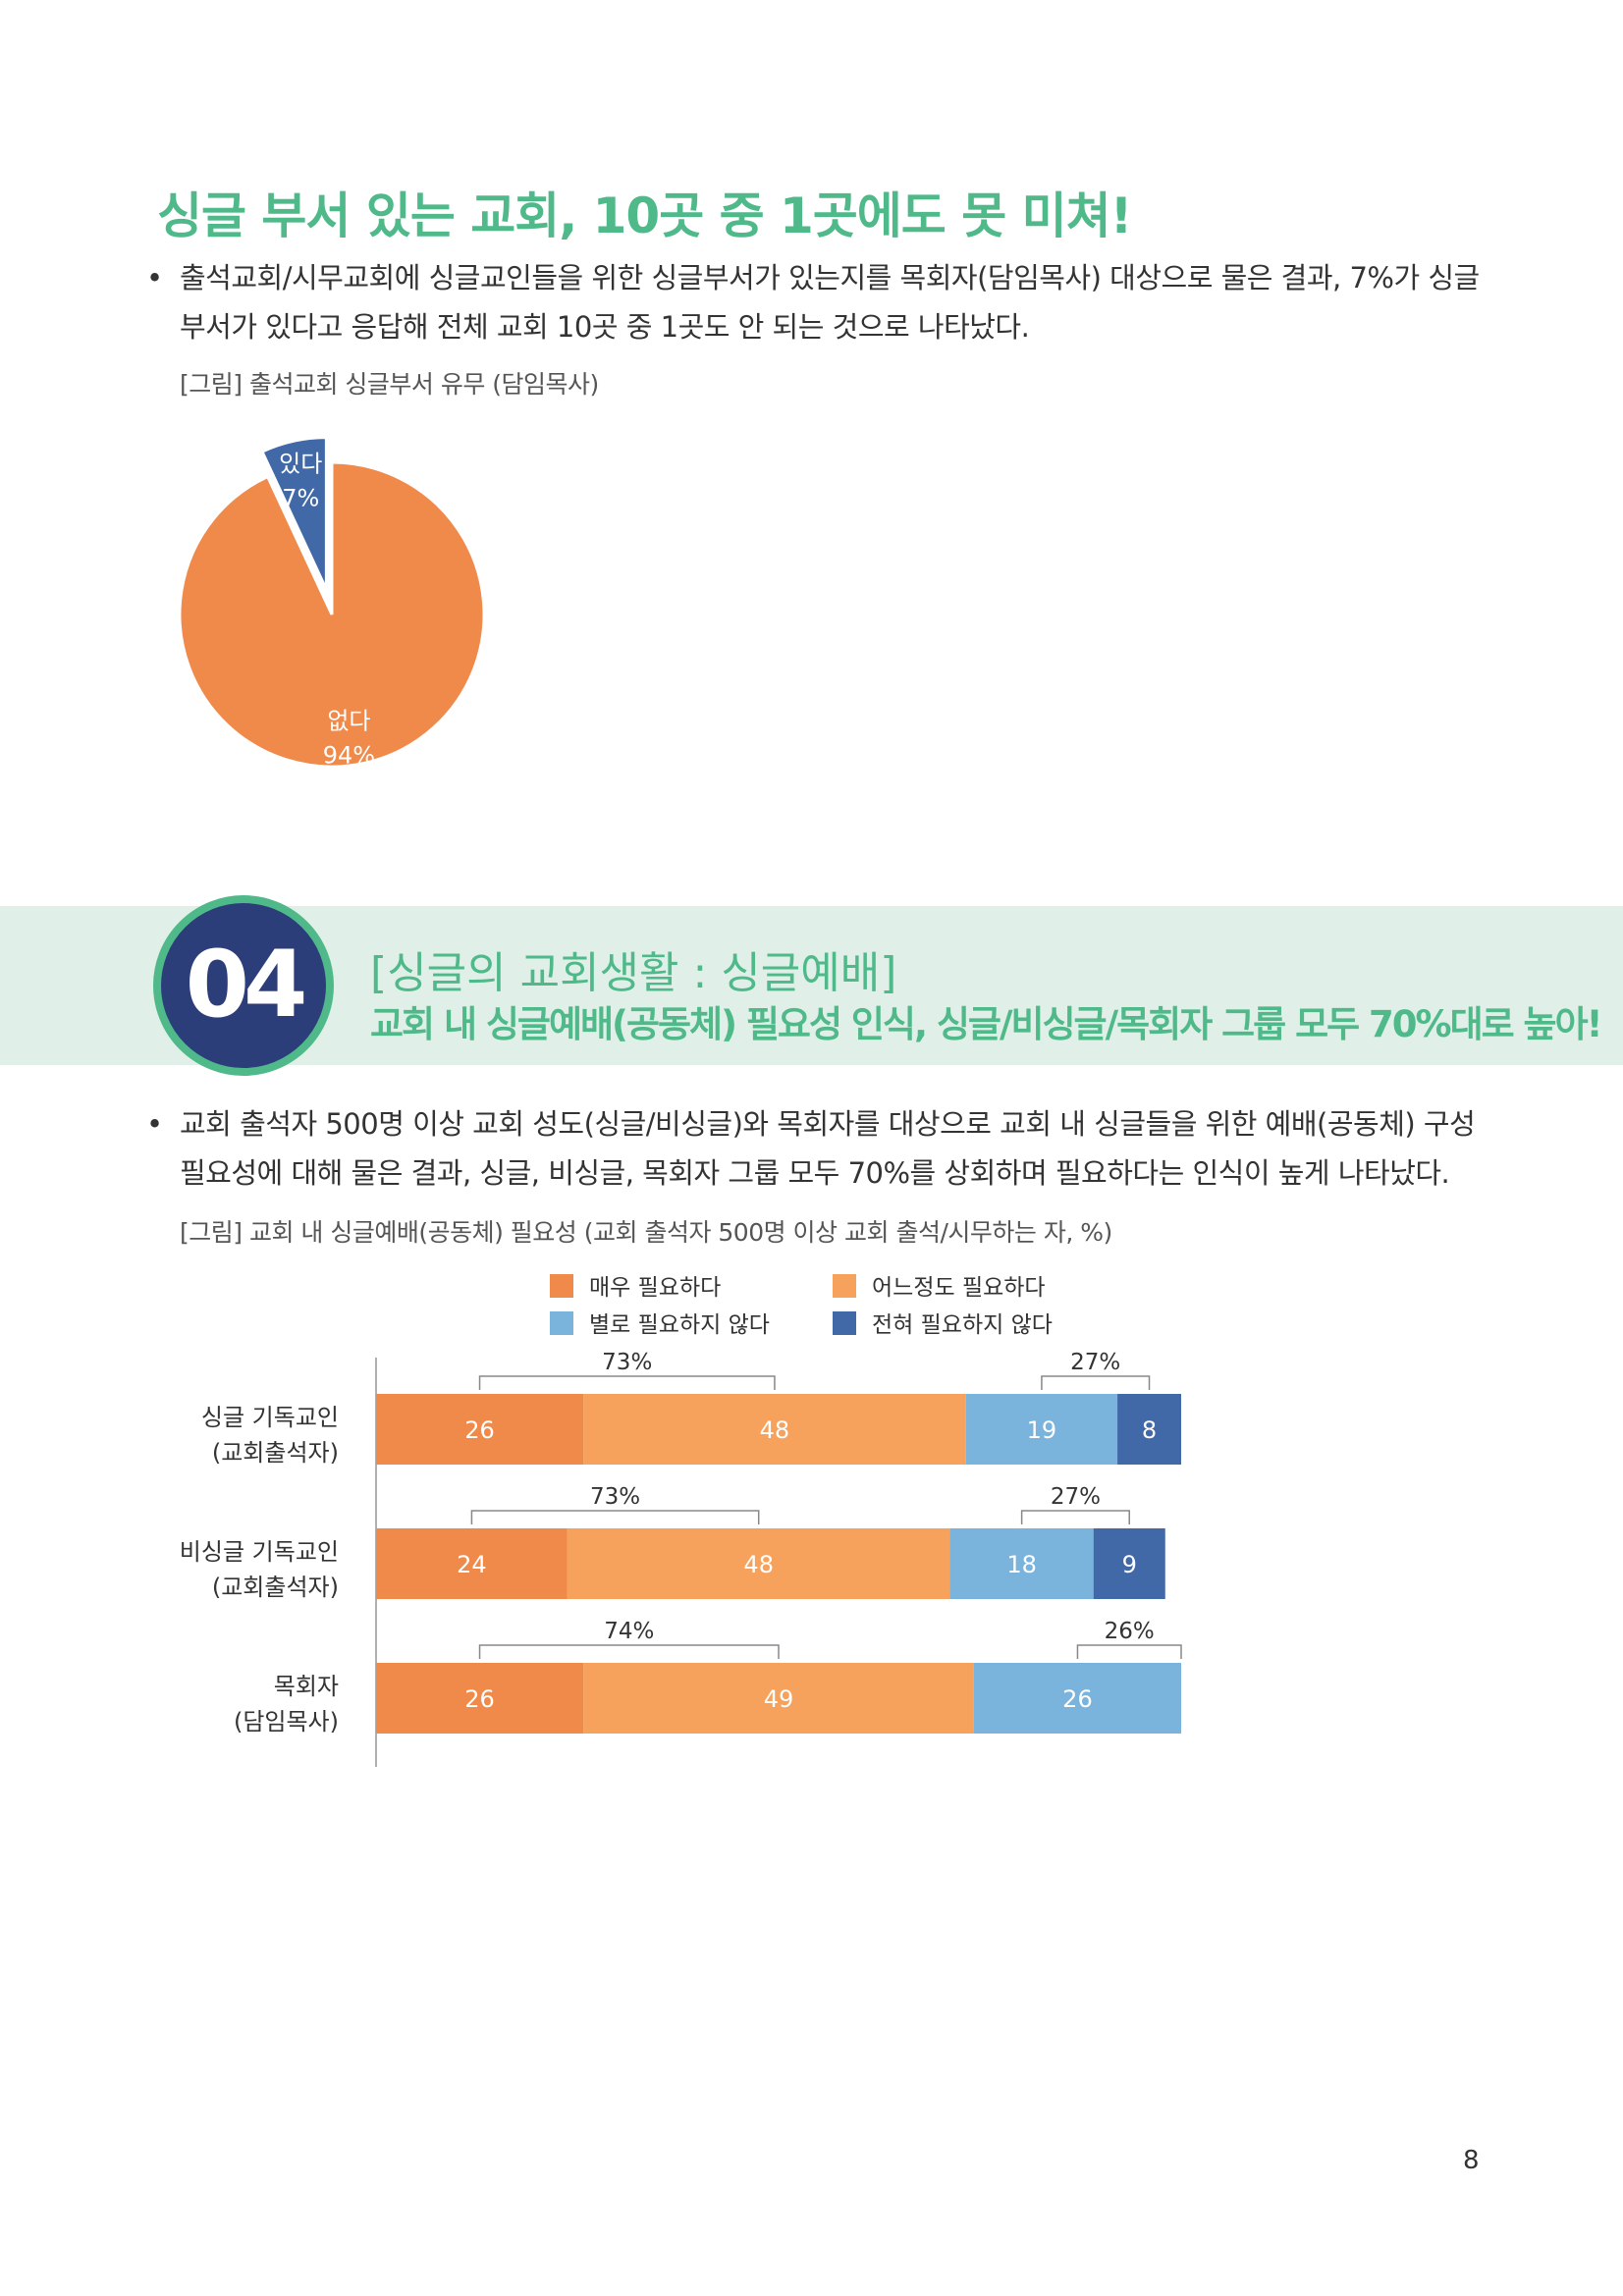 The height and width of the screenshot is (2296, 1623). What do you see at coordinates (655, 1288) in the screenshot?
I see `legend-label: 매우 필요하다` at bounding box center [655, 1288].